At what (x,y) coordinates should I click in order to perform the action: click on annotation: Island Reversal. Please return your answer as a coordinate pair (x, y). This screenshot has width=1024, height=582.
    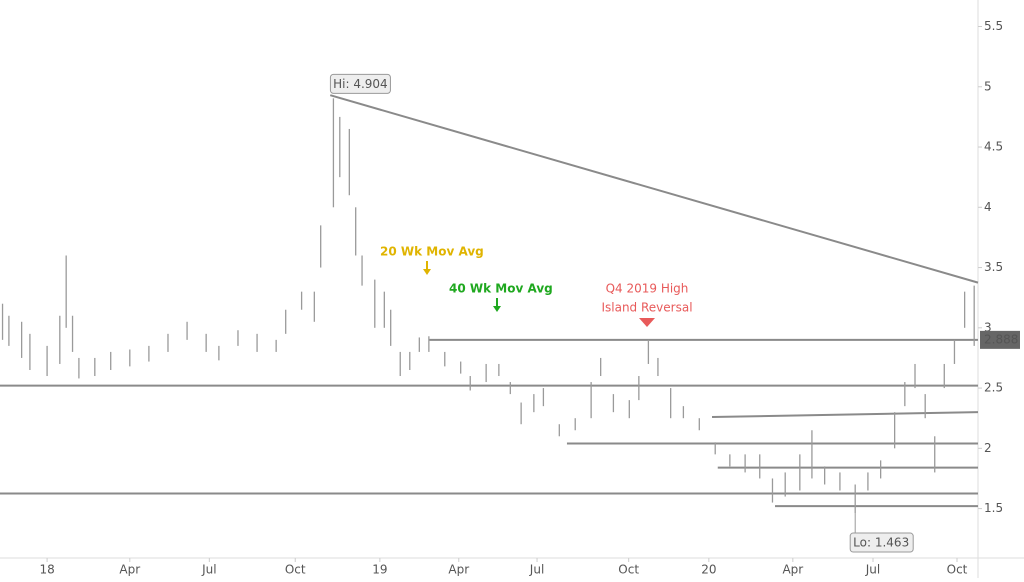
    Looking at the image, I should click on (646, 308).